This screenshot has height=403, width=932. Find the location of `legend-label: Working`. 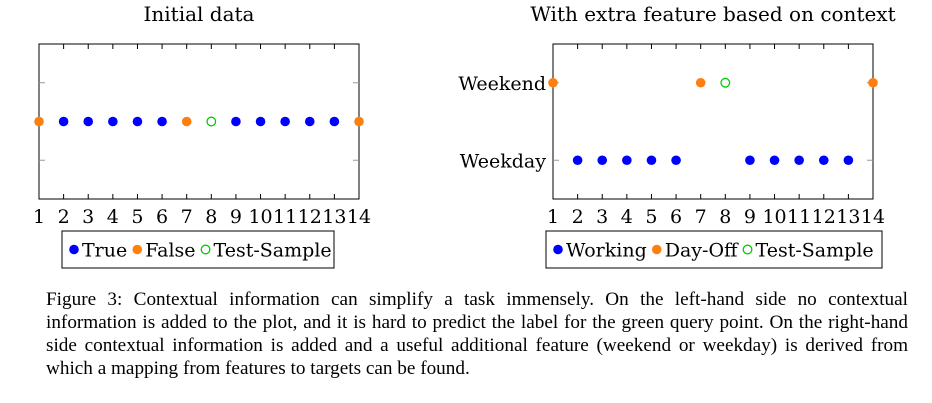

legend-label: Working is located at coordinates (606, 251).